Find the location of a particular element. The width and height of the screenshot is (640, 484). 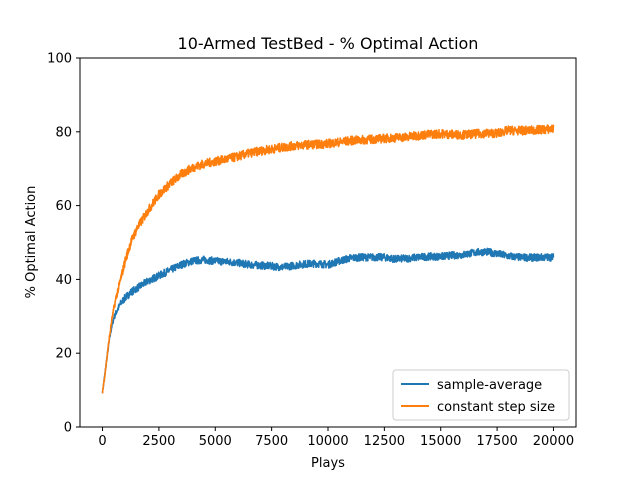

x-tick-label: 17500 is located at coordinates (496, 441).